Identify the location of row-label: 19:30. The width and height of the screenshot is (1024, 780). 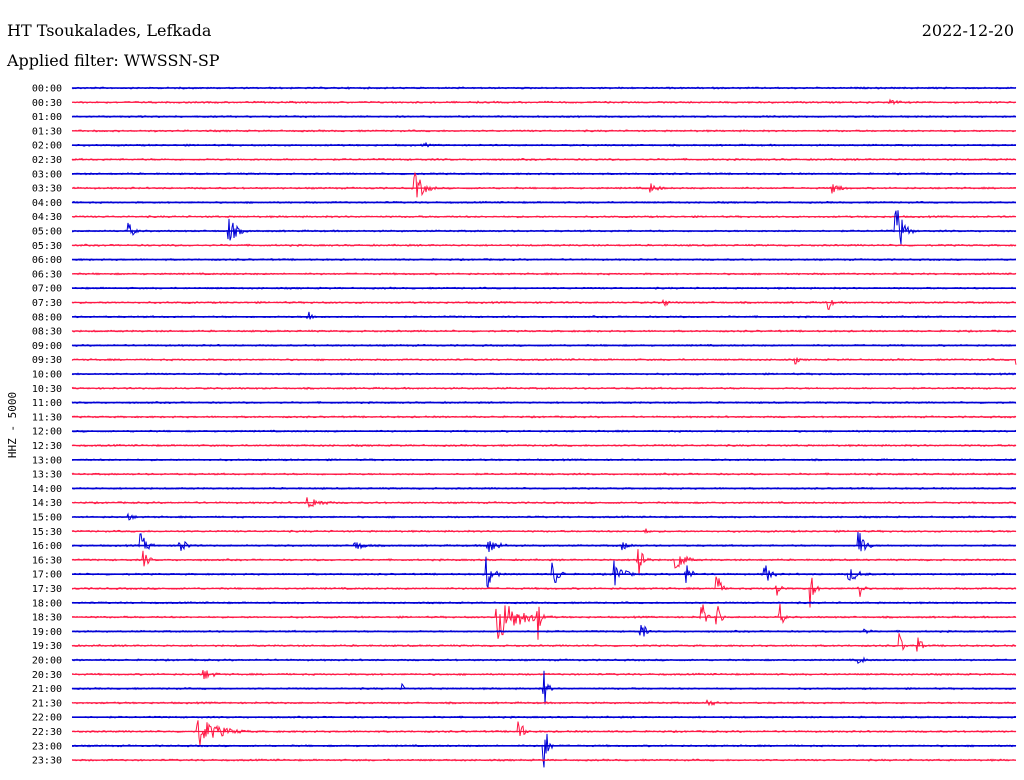
(47, 646).